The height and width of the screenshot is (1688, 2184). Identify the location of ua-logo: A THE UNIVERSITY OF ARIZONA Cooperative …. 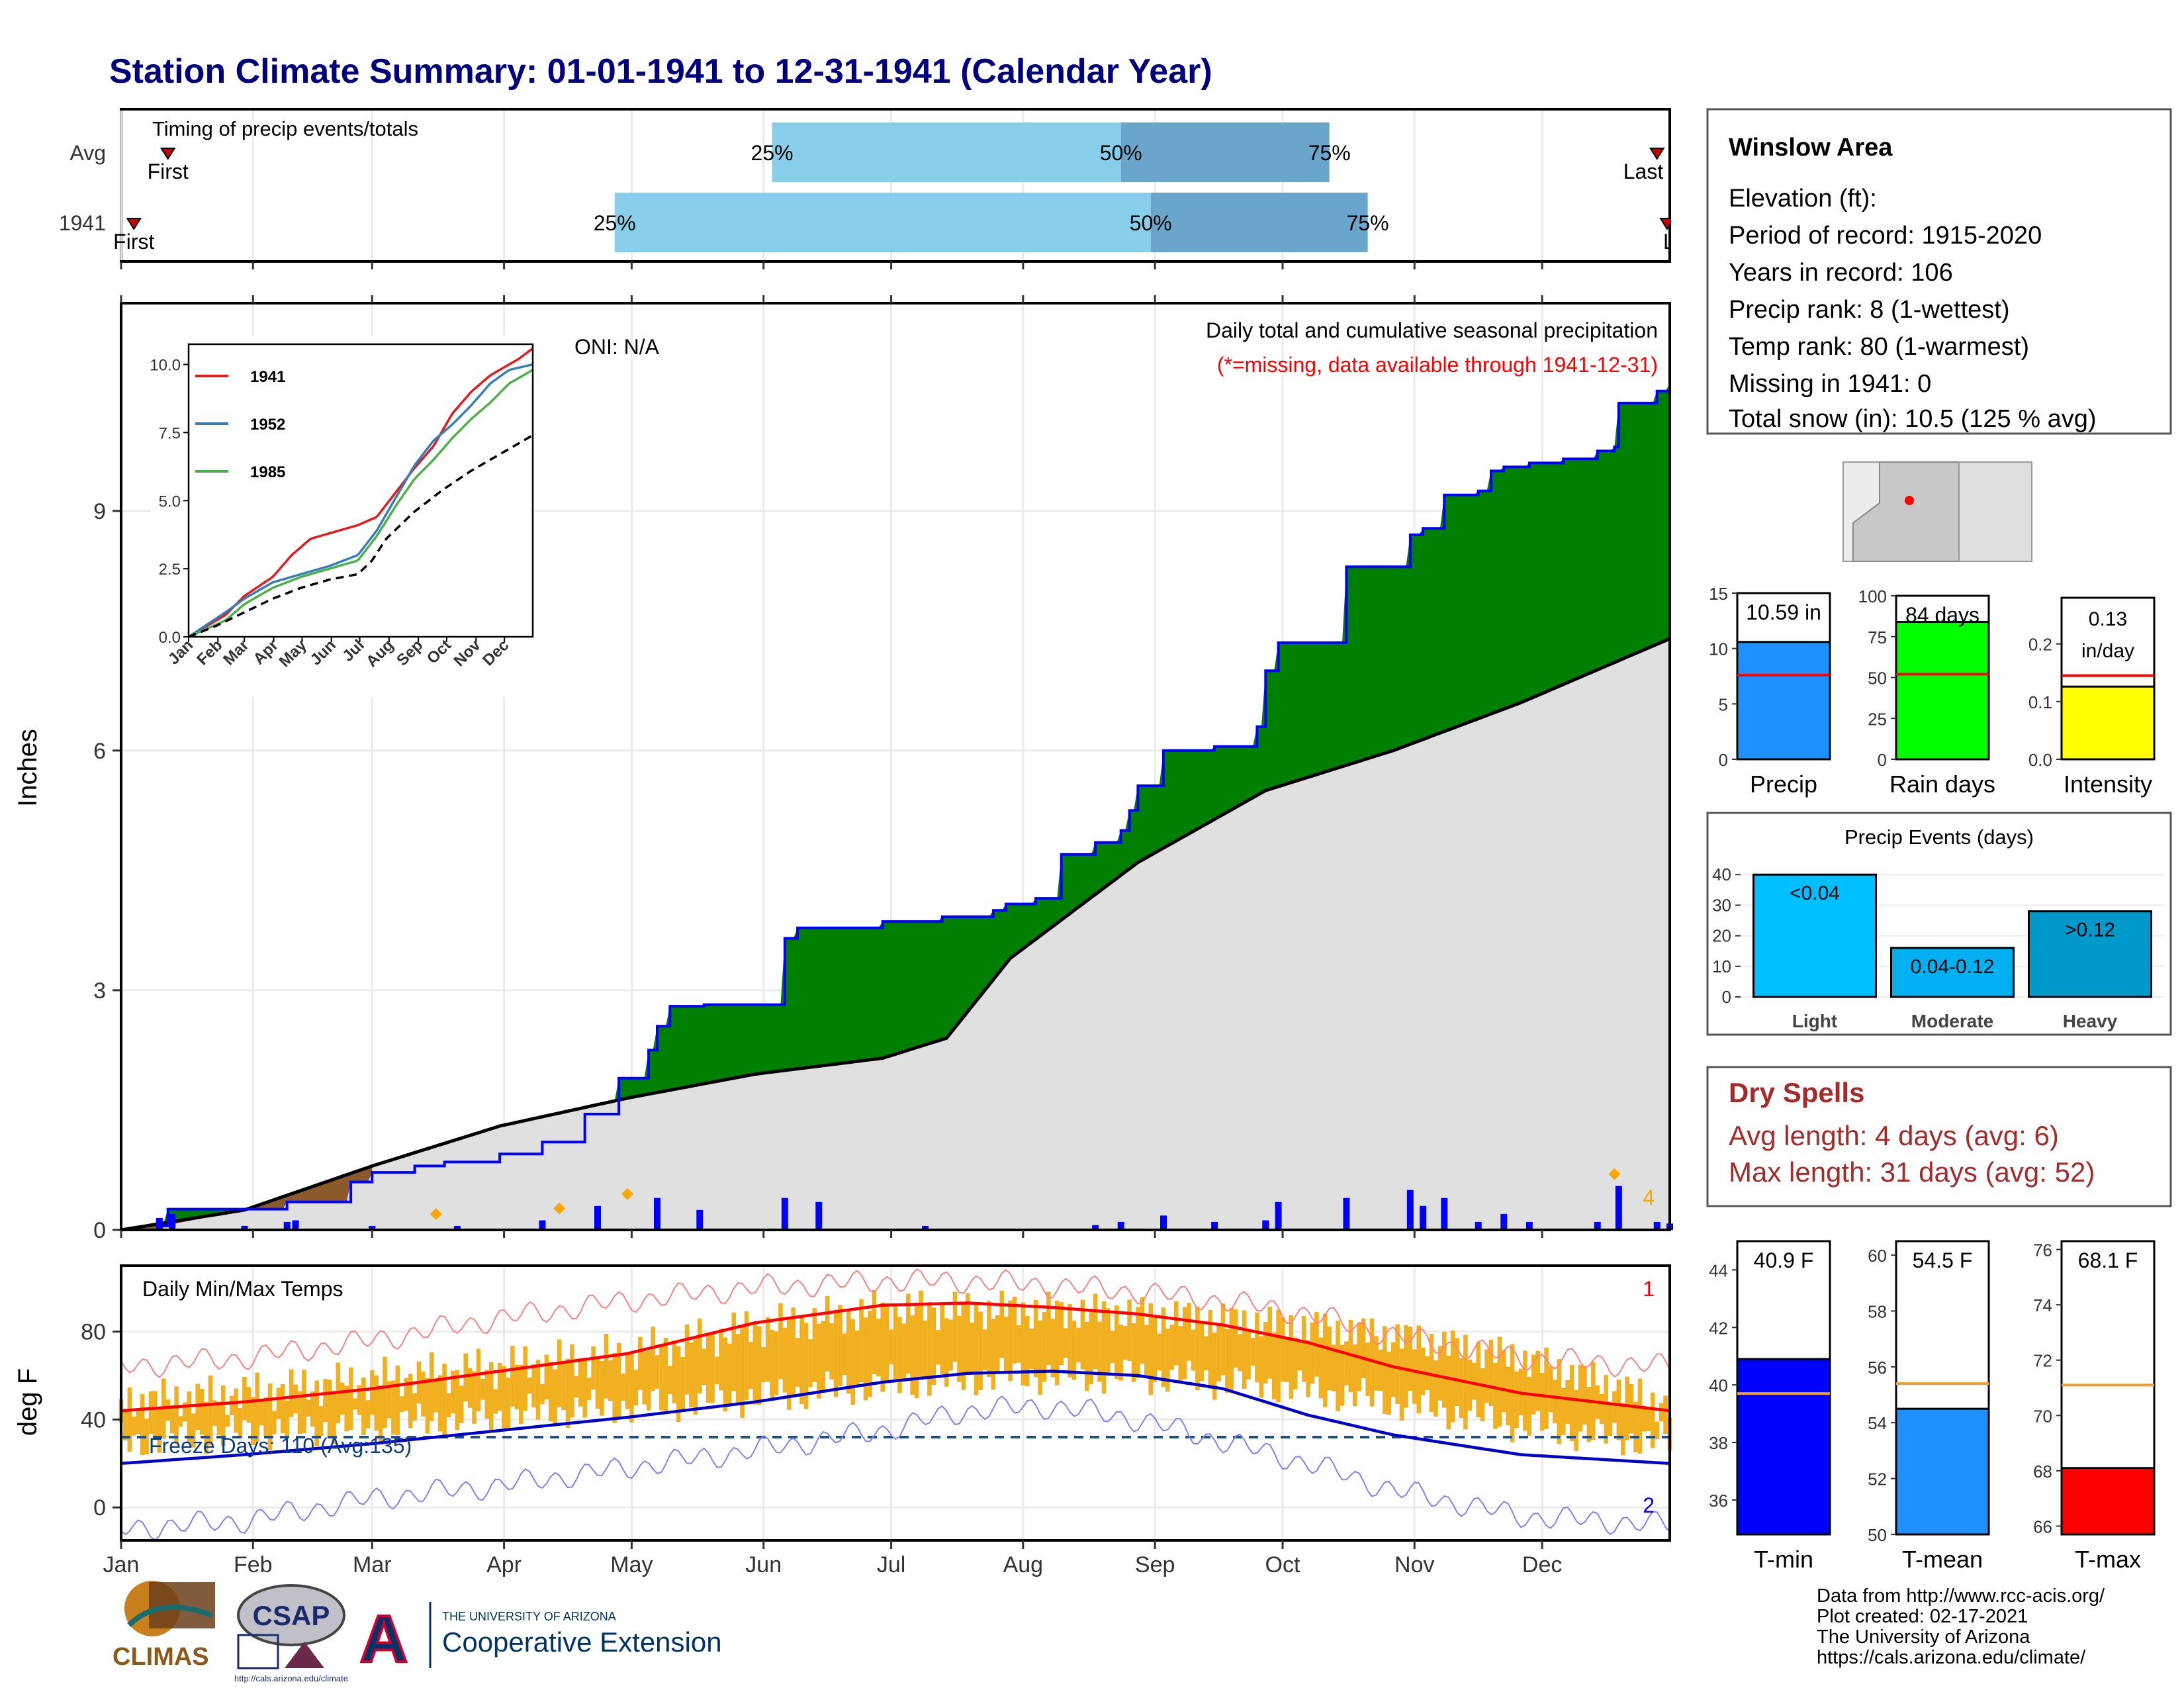
(540, 1639).